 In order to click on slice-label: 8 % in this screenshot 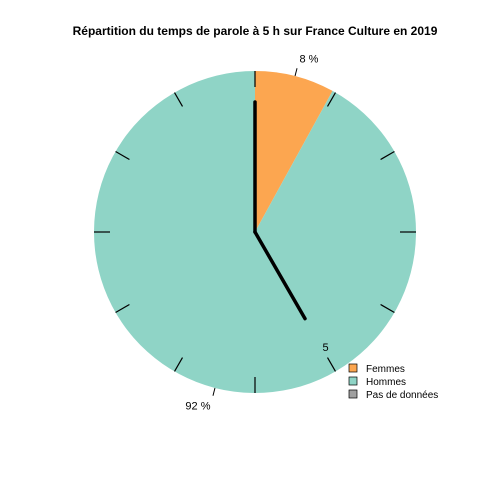, I will do `click(309, 60)`.